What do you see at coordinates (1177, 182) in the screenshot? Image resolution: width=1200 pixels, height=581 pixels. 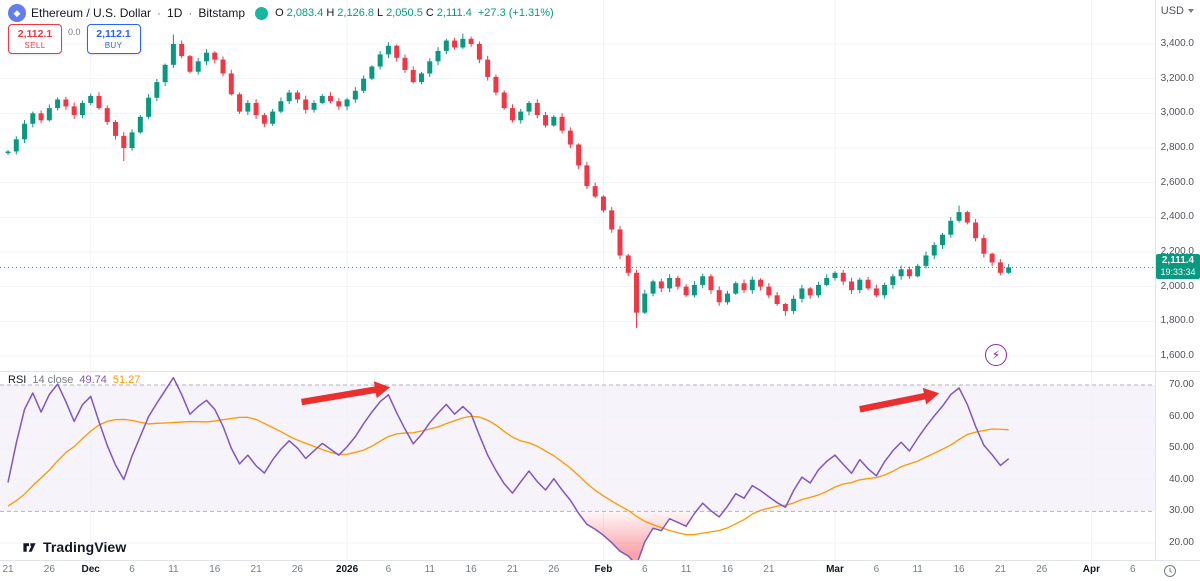 I see `price-tick-label: 2,600.0` at bounding box center [1177, 182].